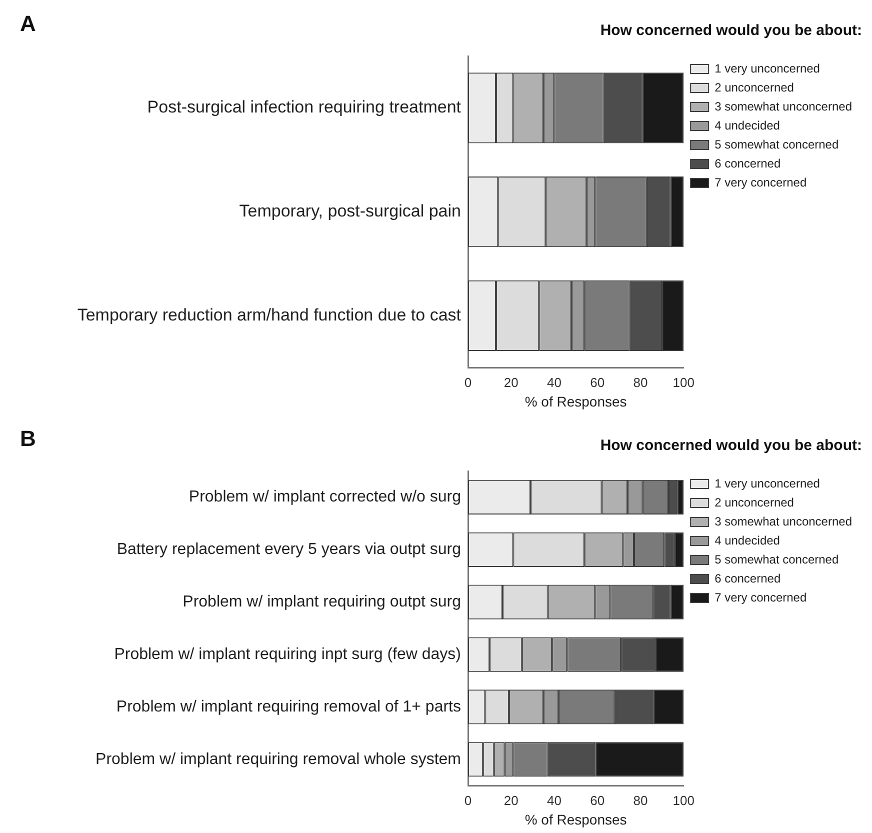  Describe the element at coordinates (287, 654) in the screenshot. I see `y-tick-label: Problem w/ implant requiring inpt surg (few days)` at that location.